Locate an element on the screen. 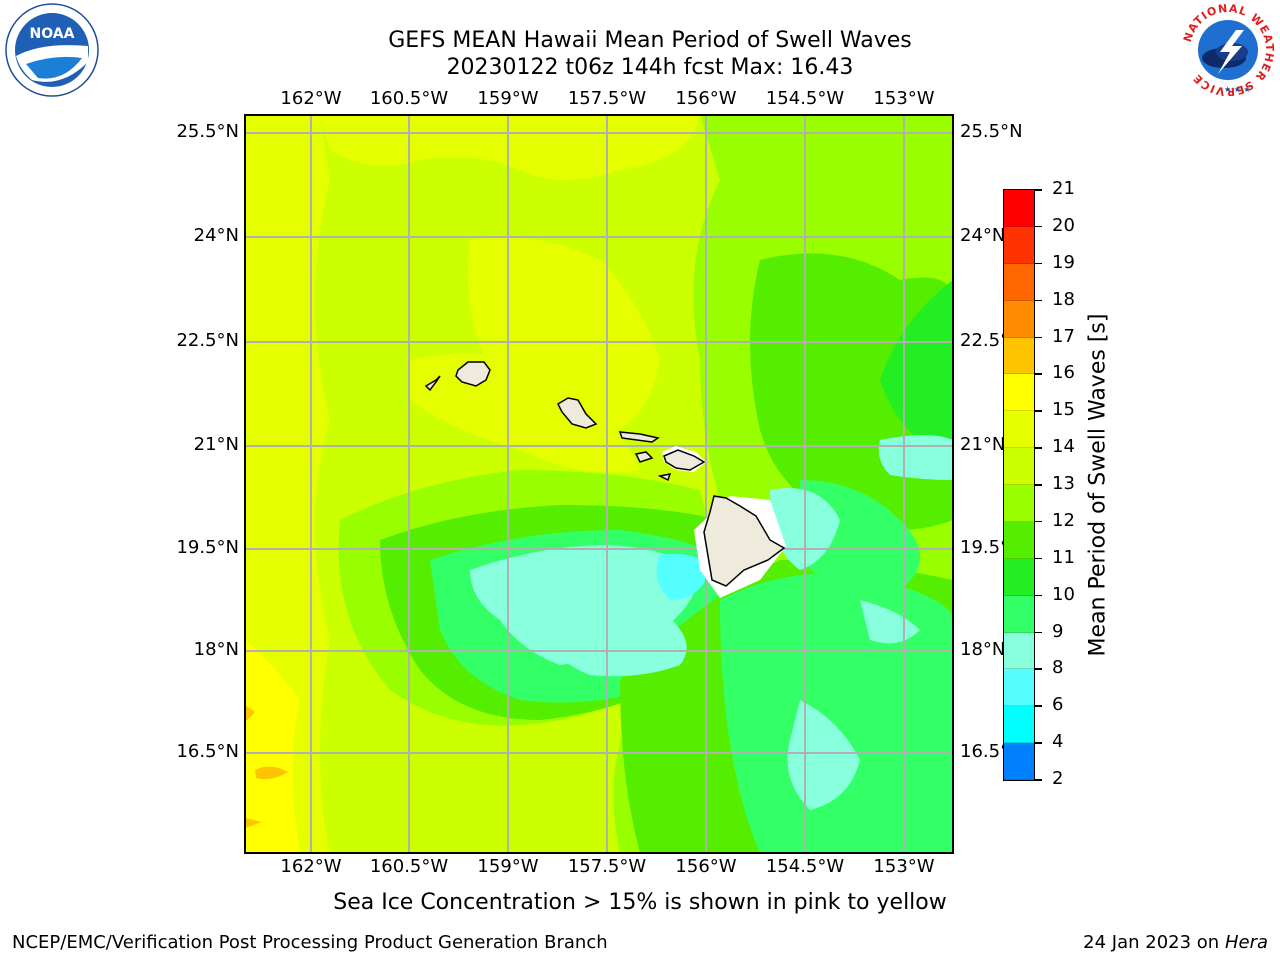 Image resolution: width=1280 pixels, height=960 pixels. island-kahoolawe is located at coordinates (664, 477).